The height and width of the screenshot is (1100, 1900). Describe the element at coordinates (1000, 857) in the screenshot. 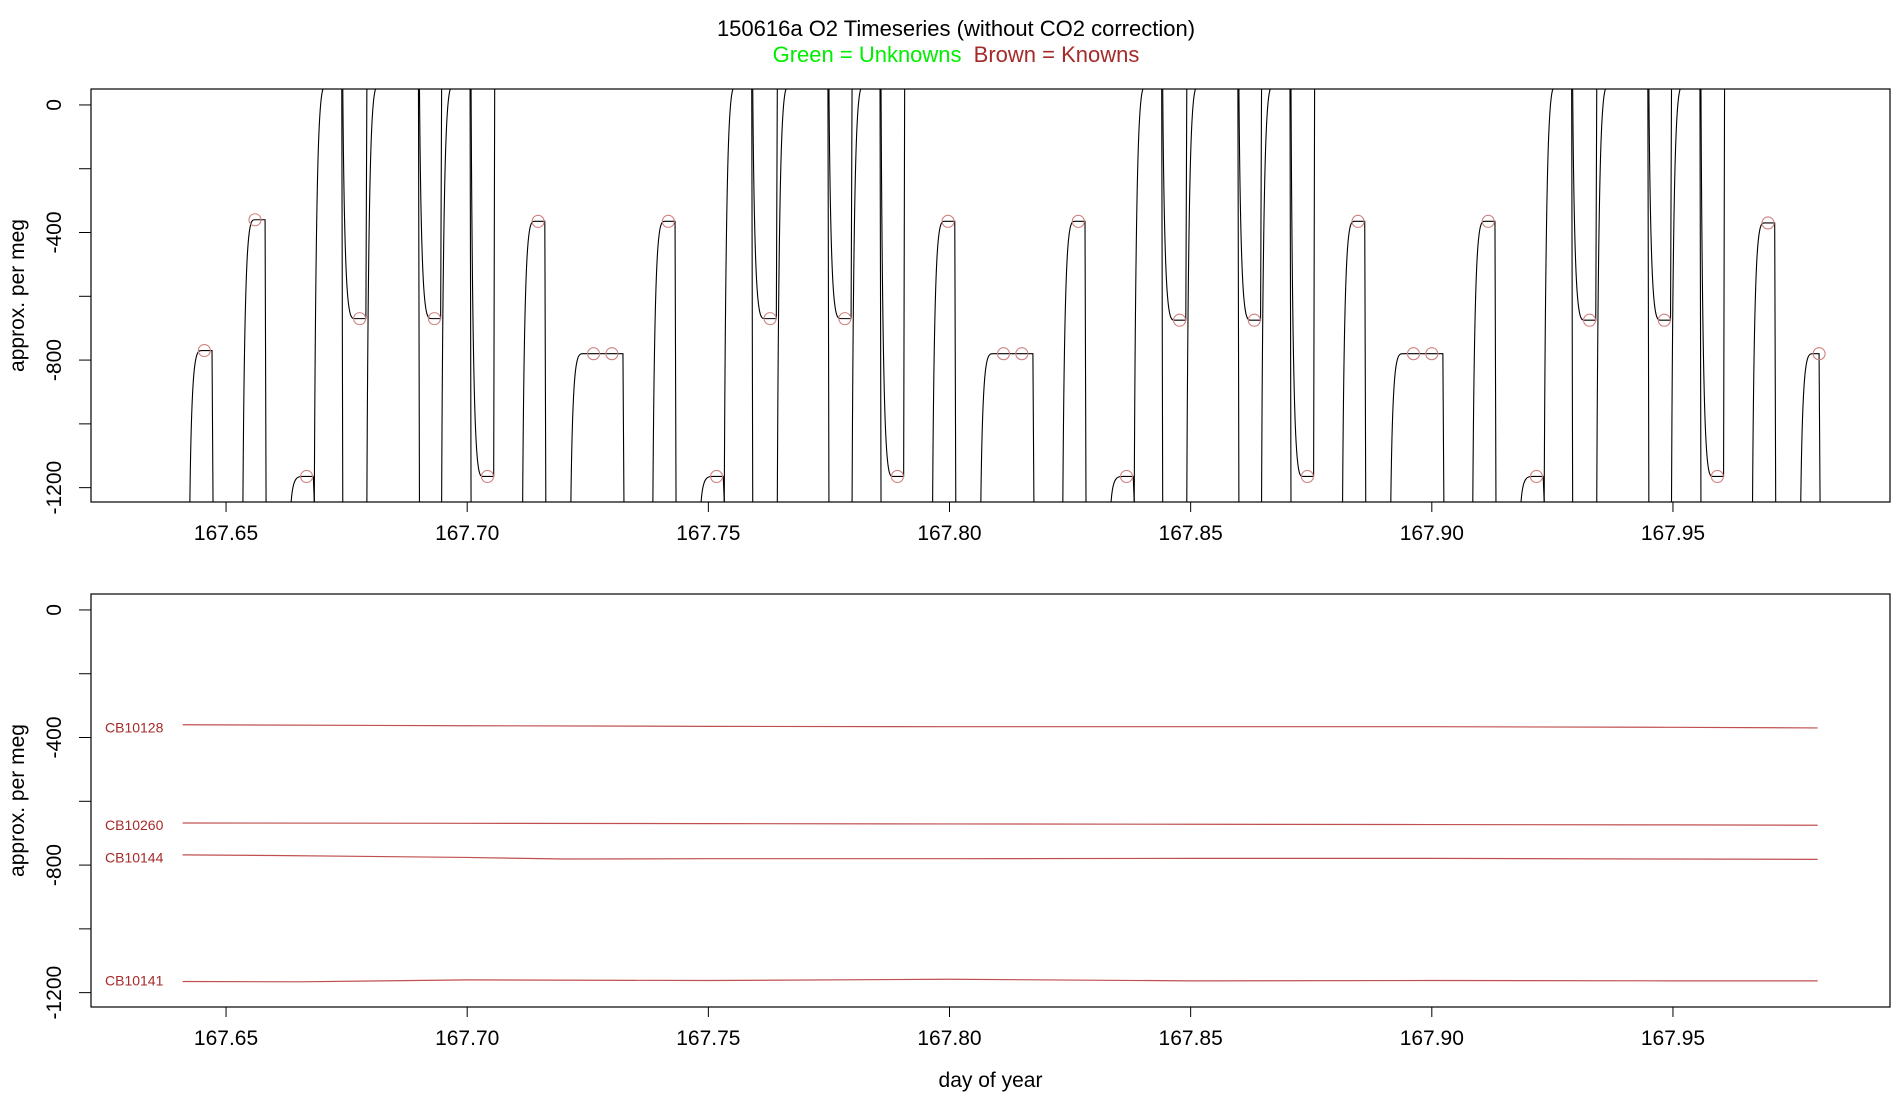

I see `series-line-cb10144` at that location.